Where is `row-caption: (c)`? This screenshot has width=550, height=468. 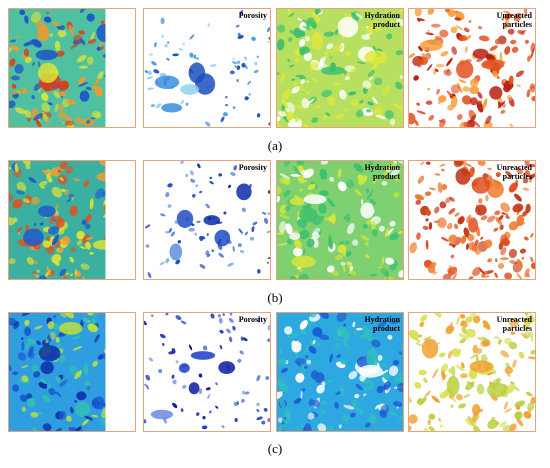 row-caption: (c) is located at coordinates (275, 448).